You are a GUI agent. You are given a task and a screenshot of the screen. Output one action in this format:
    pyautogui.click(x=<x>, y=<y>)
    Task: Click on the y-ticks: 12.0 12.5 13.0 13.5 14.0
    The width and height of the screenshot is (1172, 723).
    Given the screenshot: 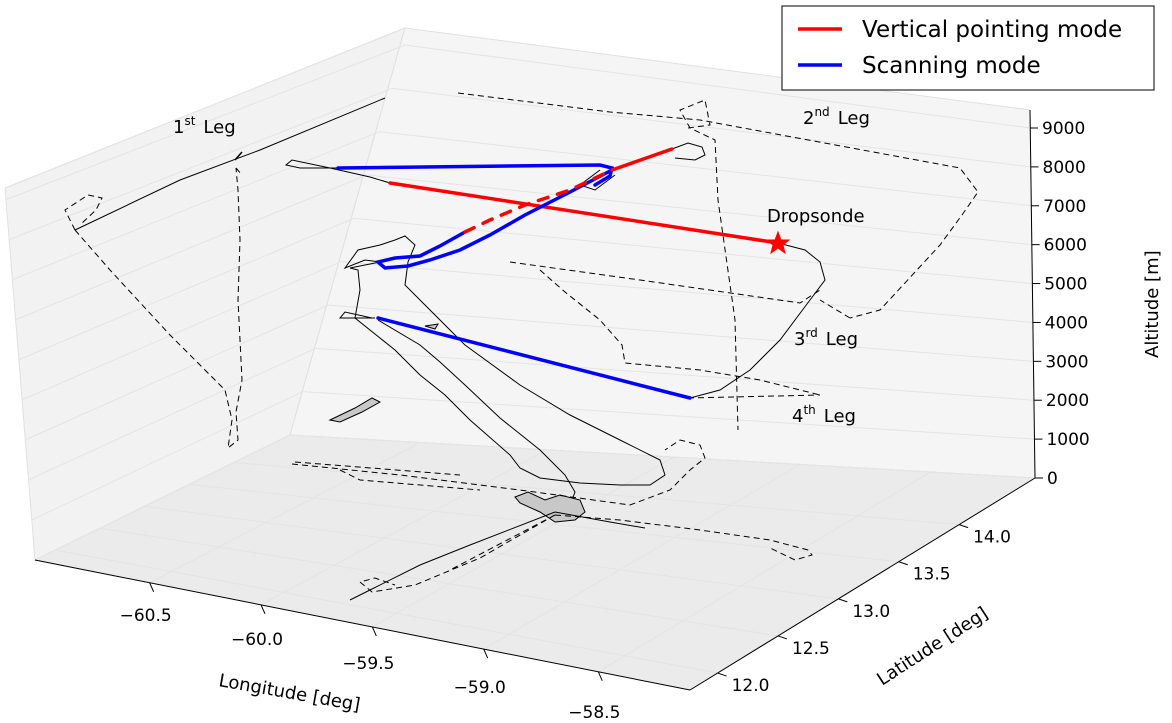 What is the action you would take?
    pyautogui.click(x=864, y=610)
    